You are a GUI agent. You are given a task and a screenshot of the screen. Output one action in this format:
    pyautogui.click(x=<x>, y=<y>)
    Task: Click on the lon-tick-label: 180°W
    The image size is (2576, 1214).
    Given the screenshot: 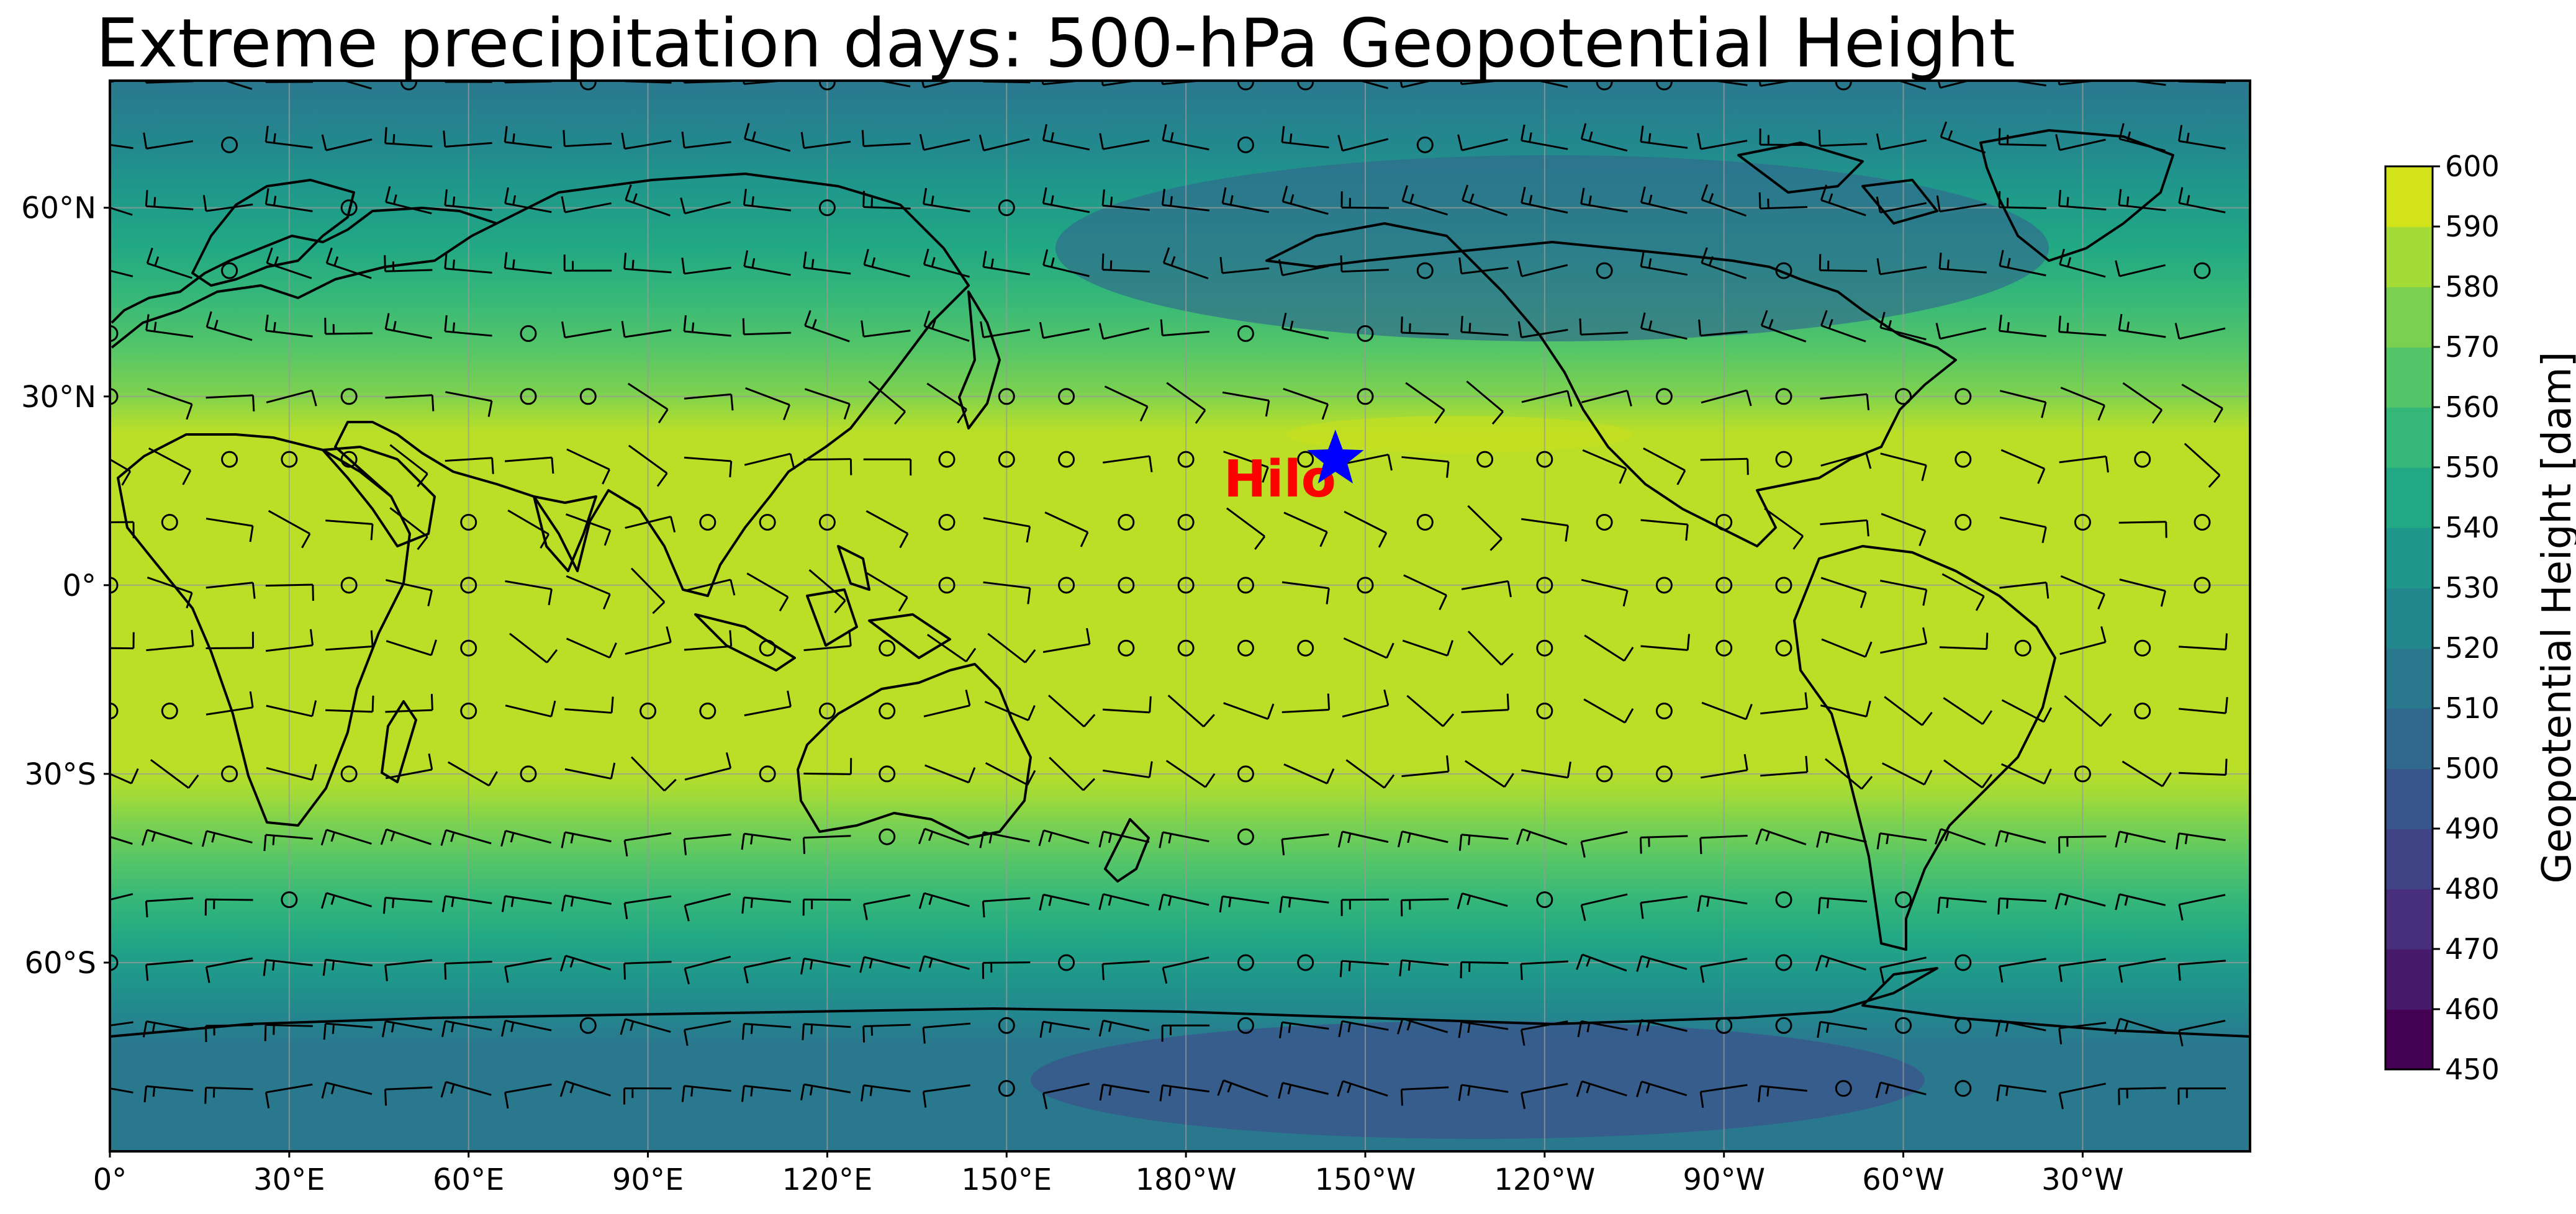 What is the action you would take?
    pyautogui.click(x=1186, y=1179)
    